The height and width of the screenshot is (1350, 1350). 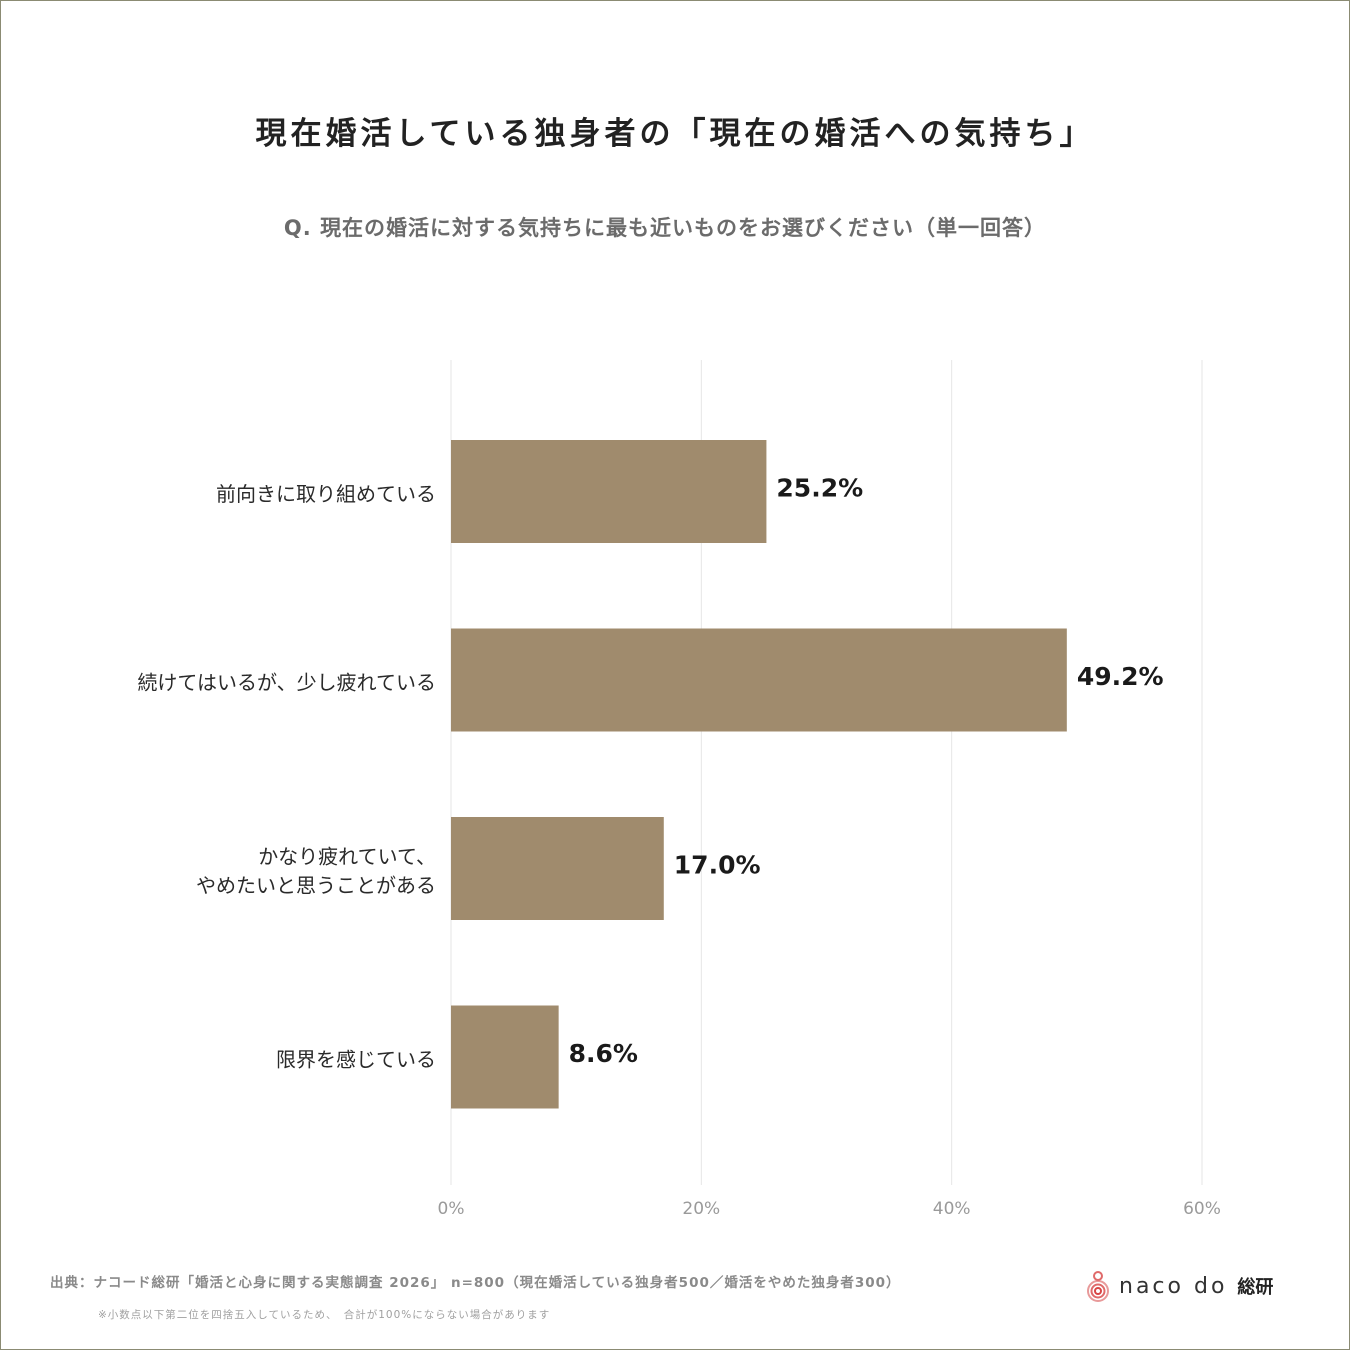 I want to click on bar-value-label: 8.6%, so click(x=603, y=1053).